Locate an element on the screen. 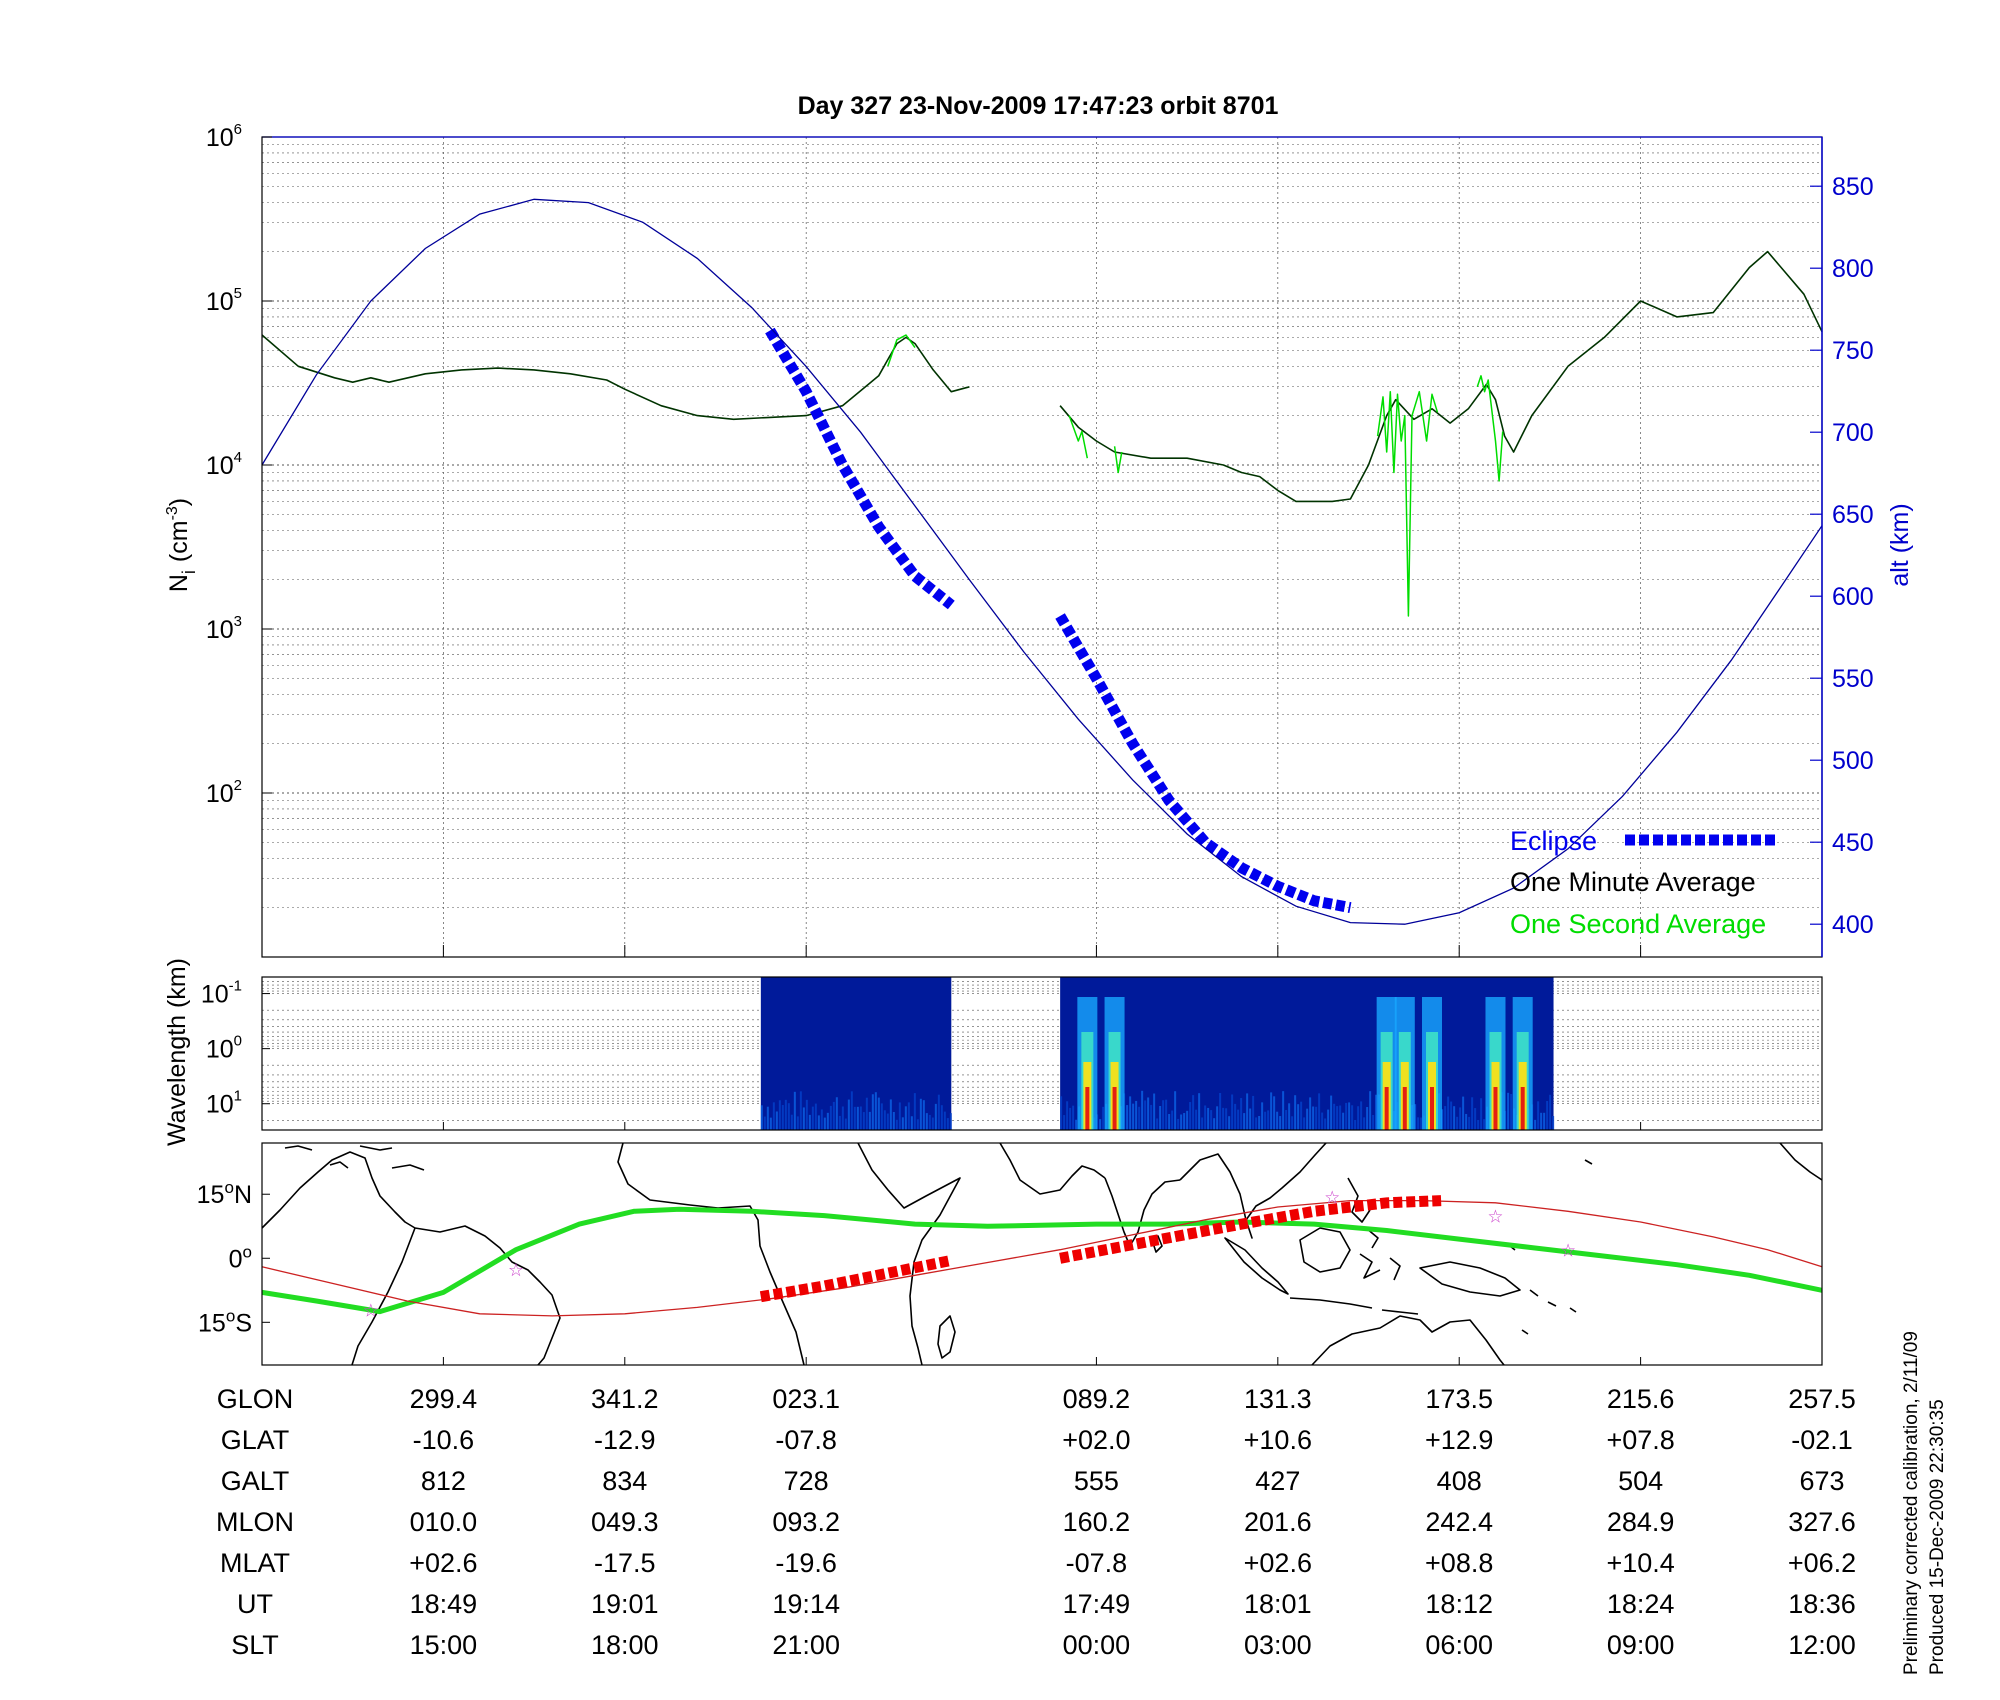 Image resolution: width=2000 pixels, height=1700 pixels. orbit-value-glat: +12.9 is located at coordinates (1459, 1440).